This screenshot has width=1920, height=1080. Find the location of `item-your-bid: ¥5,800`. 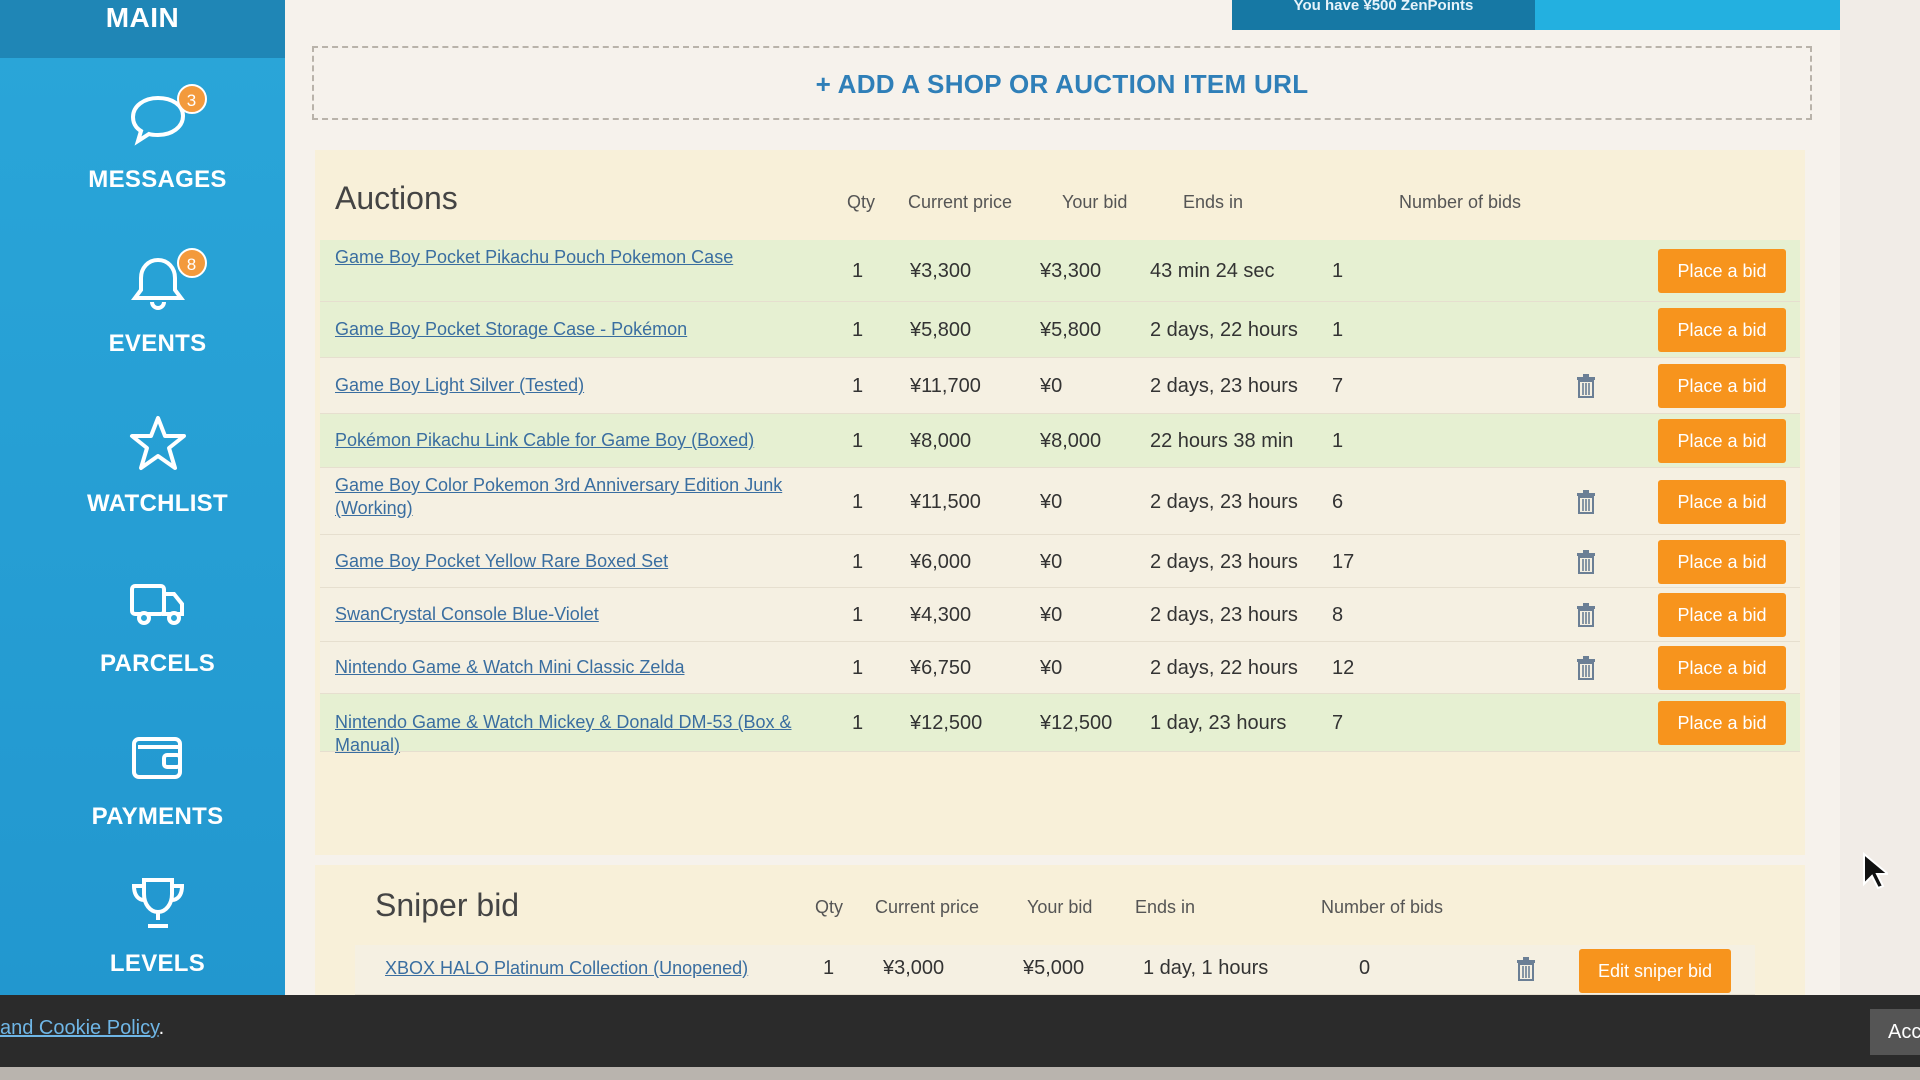

item-your-bid: ¥5,800 is located at coordinates (1071, 330).